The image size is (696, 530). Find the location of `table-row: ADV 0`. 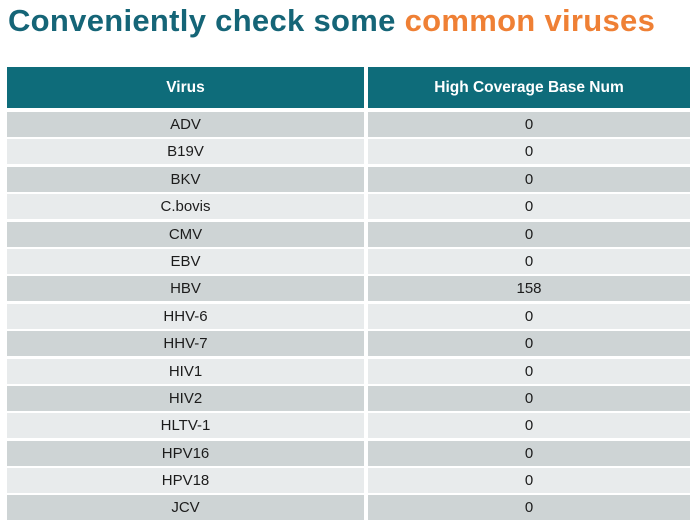

table-row: ADV 0 is located at coordinates (348, 124).